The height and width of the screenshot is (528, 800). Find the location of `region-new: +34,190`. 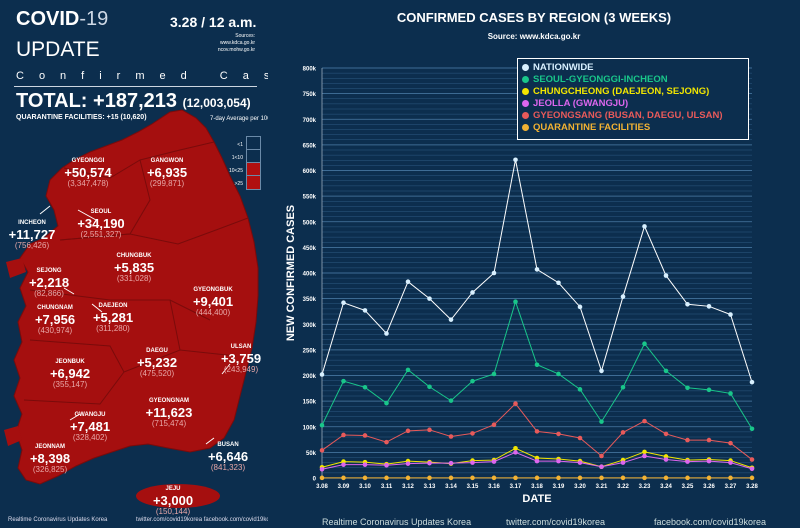

region-new: +34,190 is located at coordinates (101, 223).